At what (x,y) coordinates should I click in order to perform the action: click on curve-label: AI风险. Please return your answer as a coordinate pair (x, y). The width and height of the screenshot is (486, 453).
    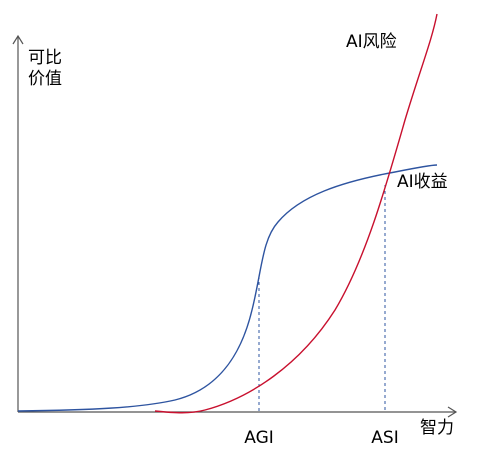
    Looking at the image, I should click on (371, 42).